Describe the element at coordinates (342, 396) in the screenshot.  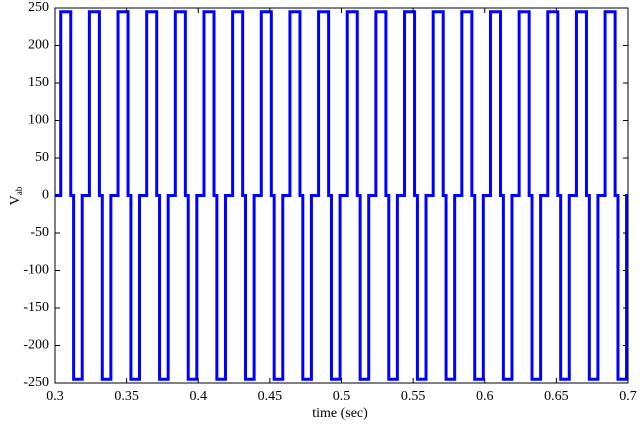
I see `x-tick-label: 0.5` at that location.